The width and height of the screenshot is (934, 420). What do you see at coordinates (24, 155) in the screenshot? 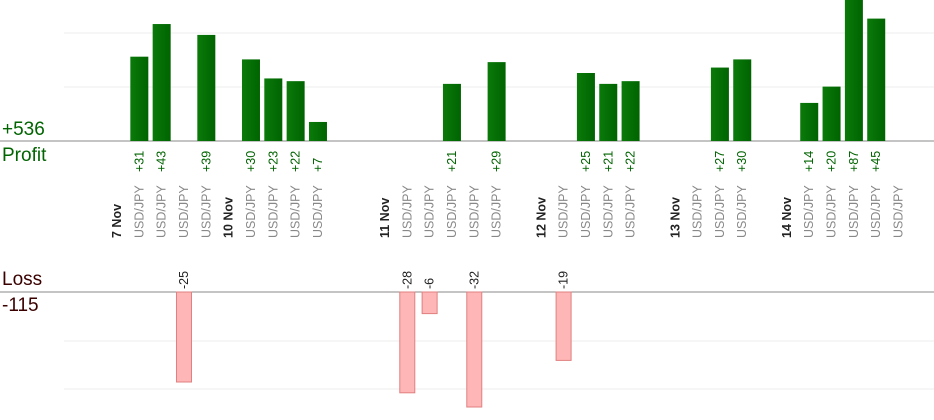
I see `profit-label: Profit` at bounding box center [24, 155].